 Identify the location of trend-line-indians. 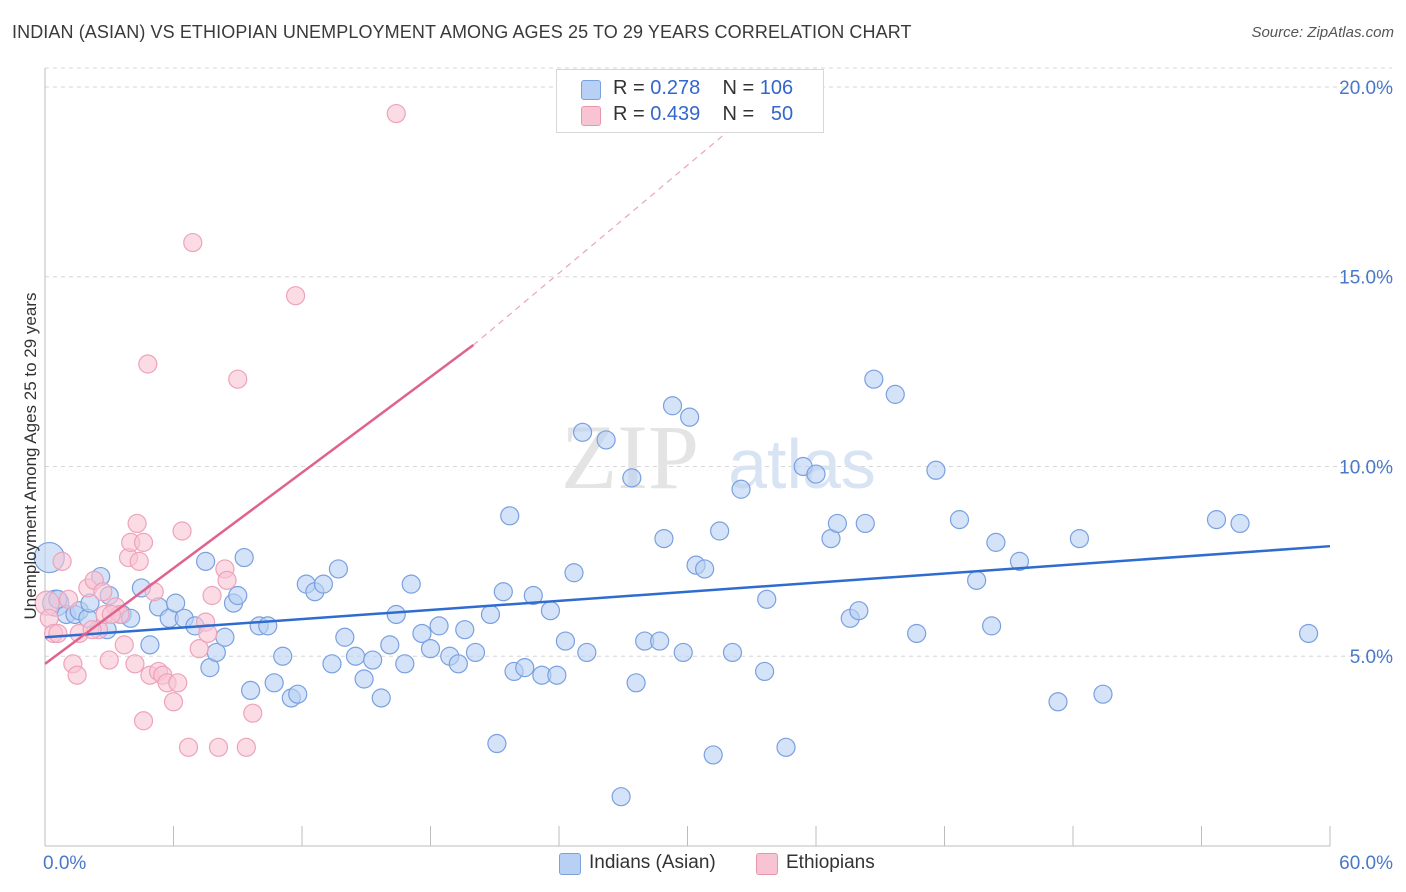
(687, 591).